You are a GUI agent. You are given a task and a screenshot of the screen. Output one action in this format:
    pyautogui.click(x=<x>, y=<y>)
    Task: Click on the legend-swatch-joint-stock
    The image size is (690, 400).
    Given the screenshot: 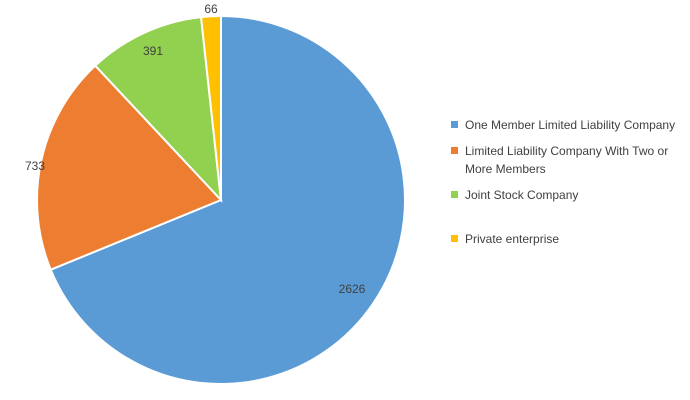 What is the action you would take?
    pyautogui.click(x=454, y=194)
    